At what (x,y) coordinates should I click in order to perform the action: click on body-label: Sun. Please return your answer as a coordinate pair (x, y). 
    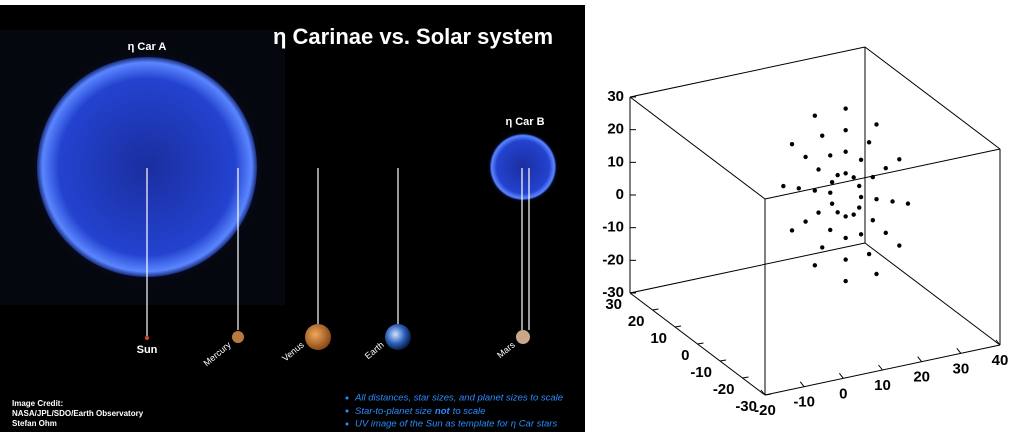
    Looking at the image, I should click on (147, 350).